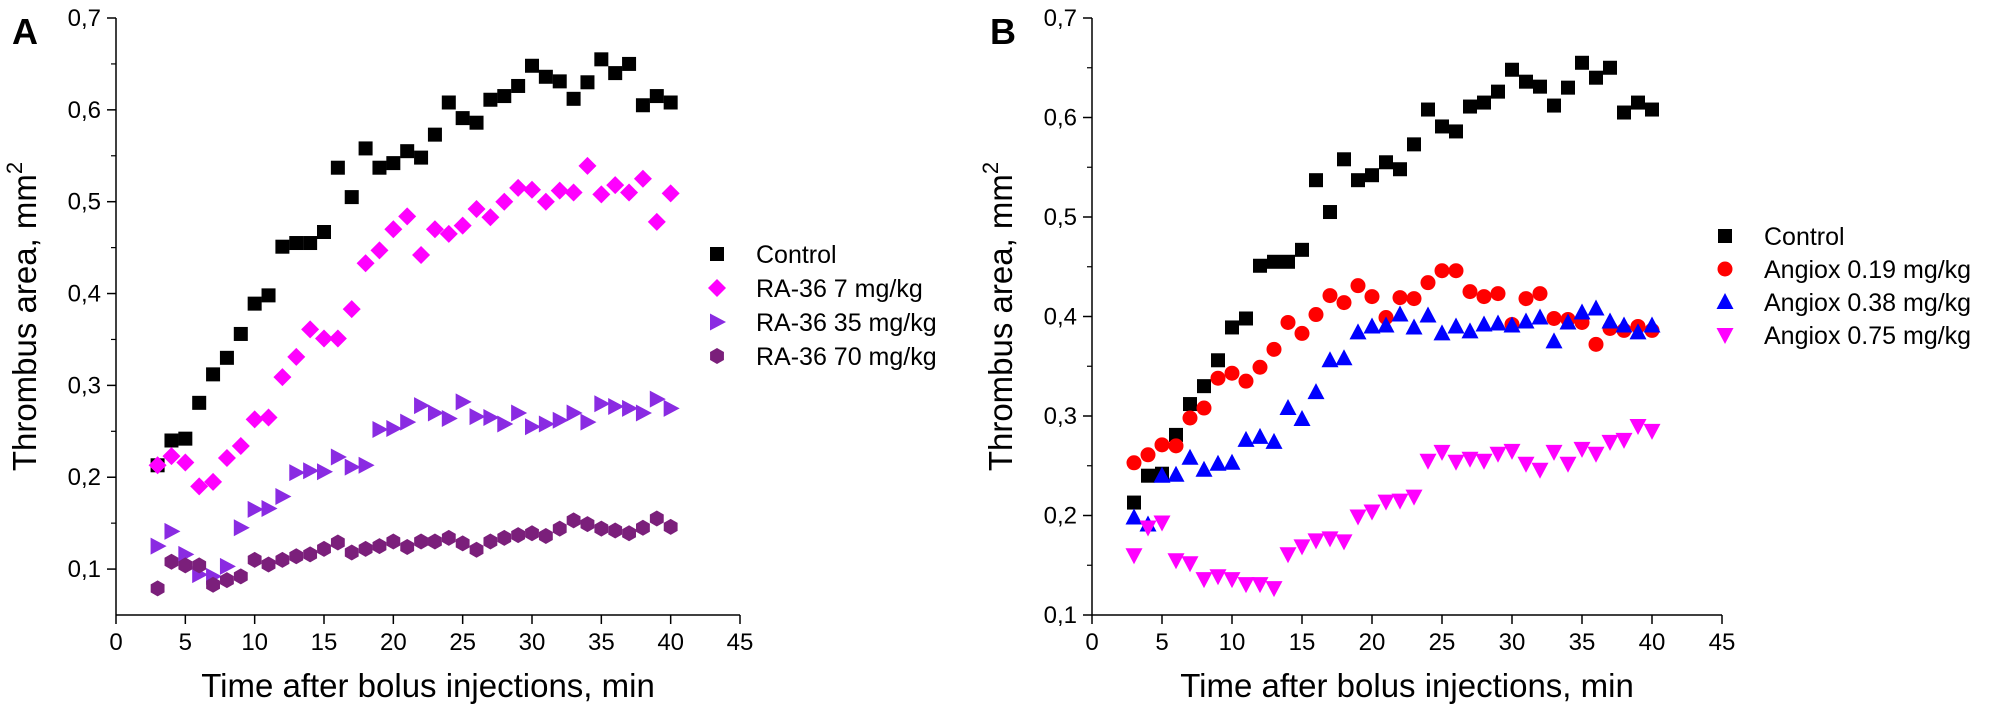  What do you see at coordinates (998, 316) in the screenshot?
I see `y-axis-title: Thrombus area, mm2` at bounding box center [998, 316].